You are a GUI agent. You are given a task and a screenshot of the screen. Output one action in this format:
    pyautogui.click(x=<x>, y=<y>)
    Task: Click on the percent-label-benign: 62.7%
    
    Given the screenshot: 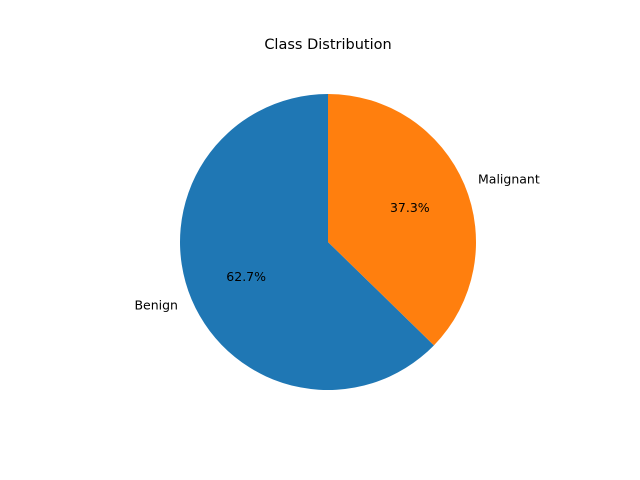 What is the action you would take?
    pyautogui.click(x=246, y=276)
    